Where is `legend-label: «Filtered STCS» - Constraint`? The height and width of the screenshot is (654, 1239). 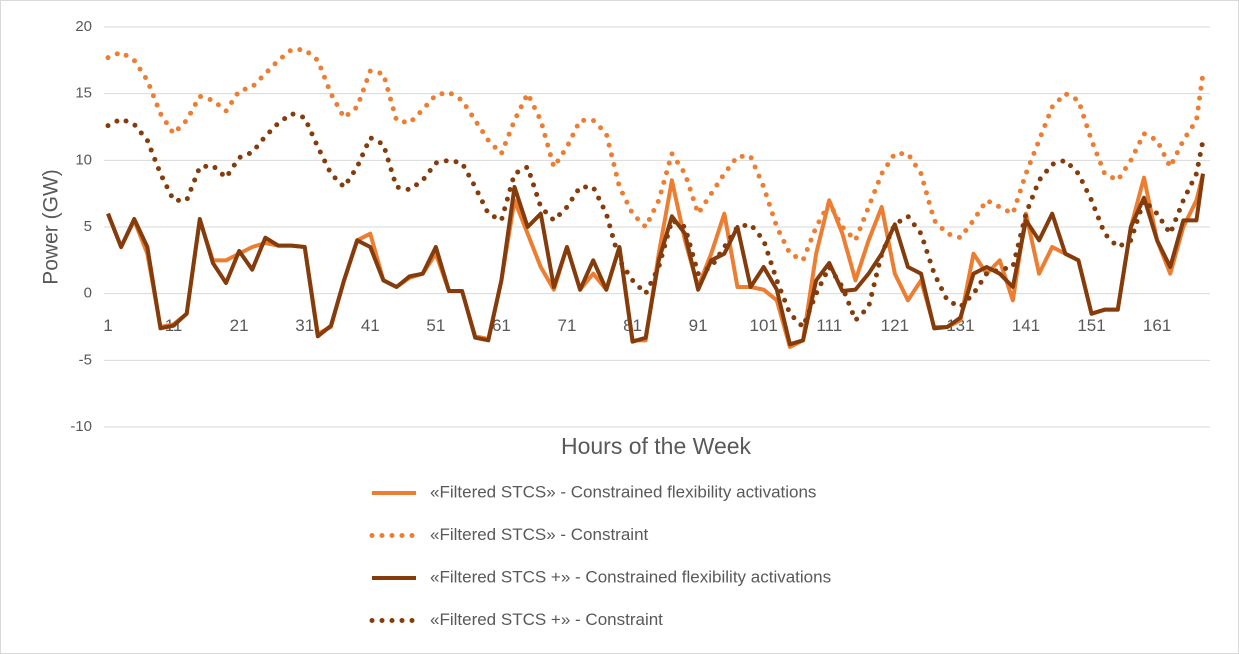 legend-label: «Filtered STCS» - Constraint is located at coordinates (539, 534).